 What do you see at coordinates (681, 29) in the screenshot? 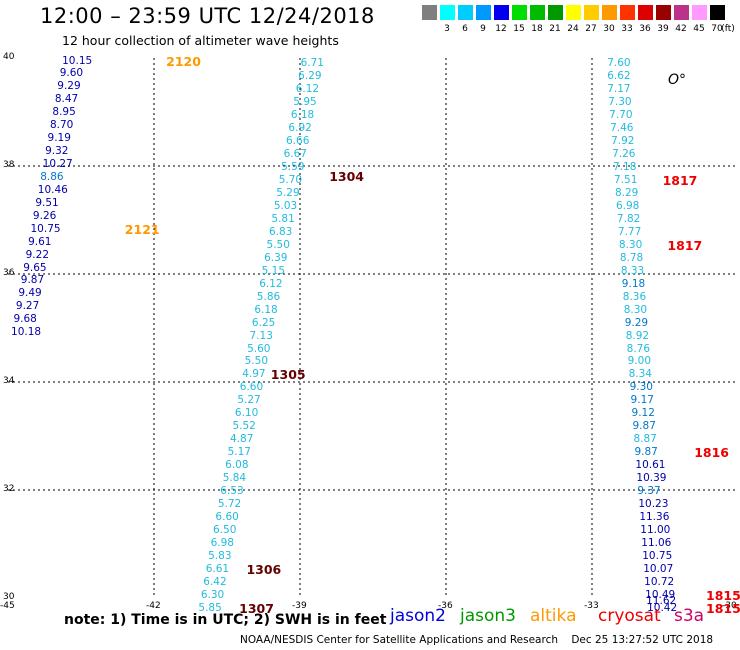
I see `legend-label: 42` at bounding box center [681, 29].